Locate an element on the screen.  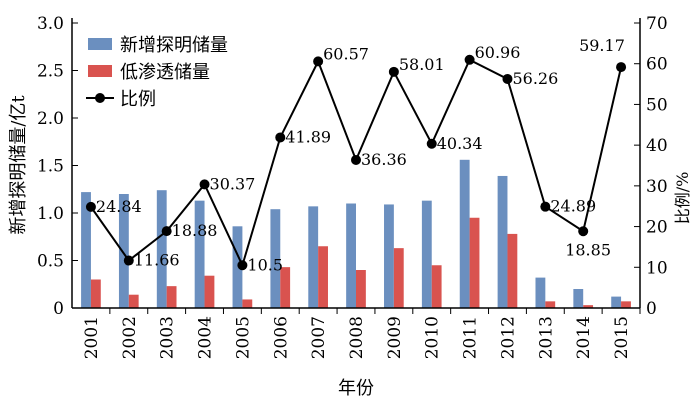
x-tick-label: 2009 is located at coordinates (395, 337).